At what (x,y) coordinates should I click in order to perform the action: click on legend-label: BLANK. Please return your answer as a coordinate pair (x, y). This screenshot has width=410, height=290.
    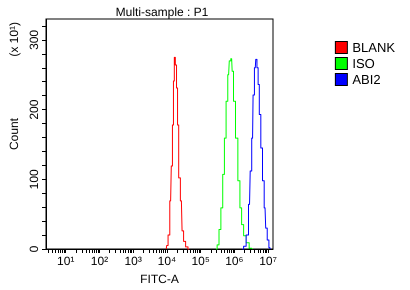
    Looking at the image, I should click on (374, 47).